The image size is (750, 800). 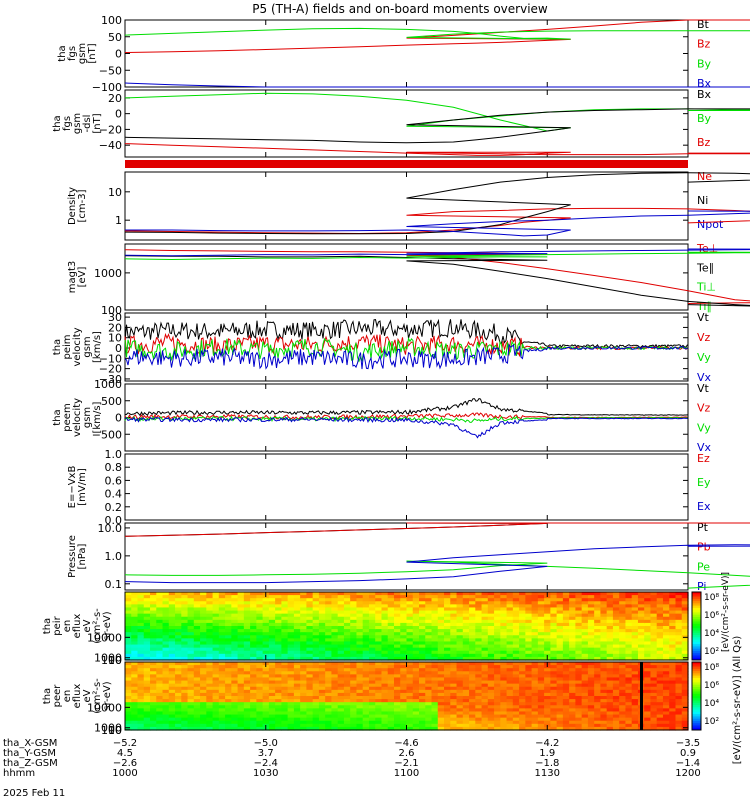 What do you see at coordinates (97, 626) in the screenshot?
I see `y-axis-label: (cm²-s-` at bounding box center [97, 626].